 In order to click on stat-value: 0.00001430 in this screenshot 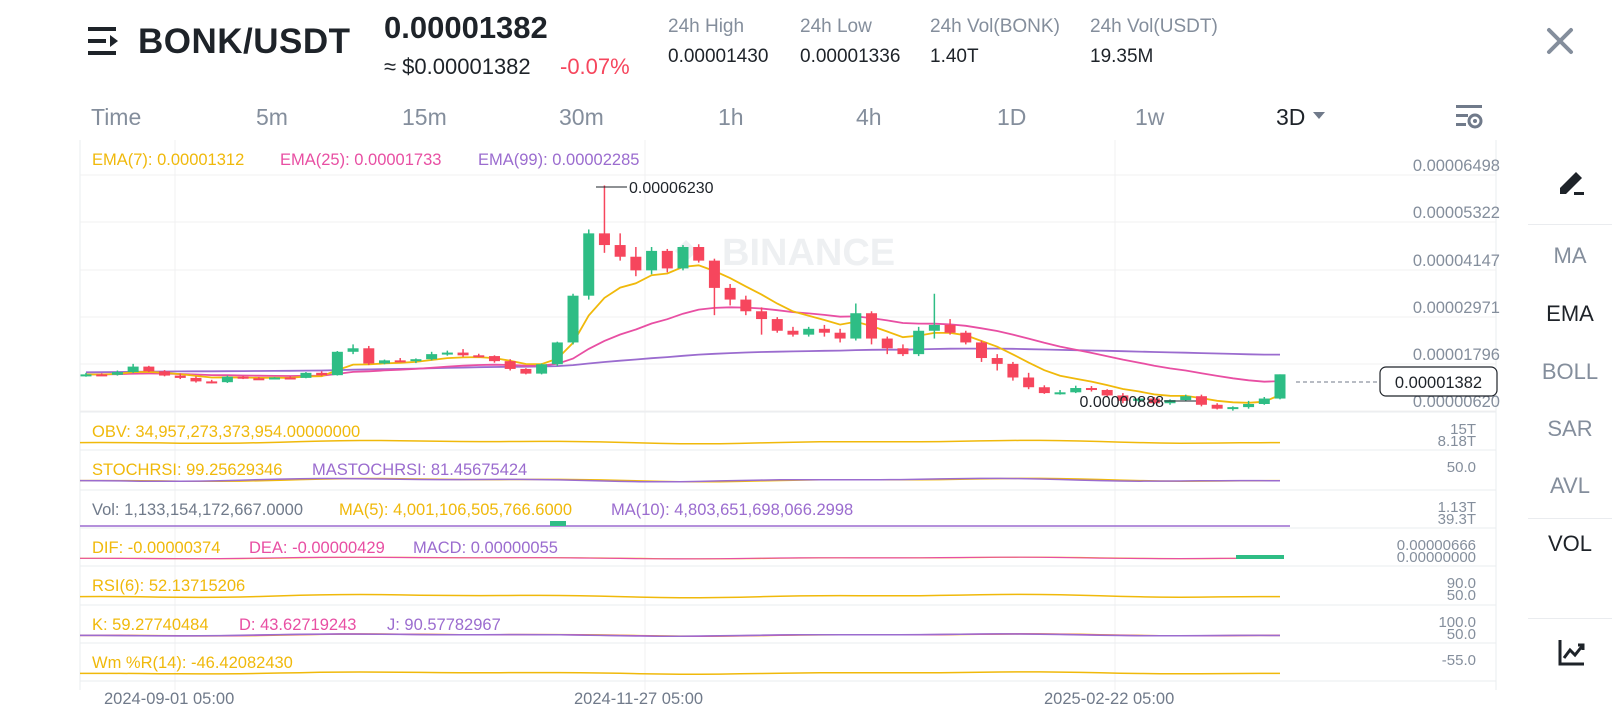, I will do `click(718, 56)`.